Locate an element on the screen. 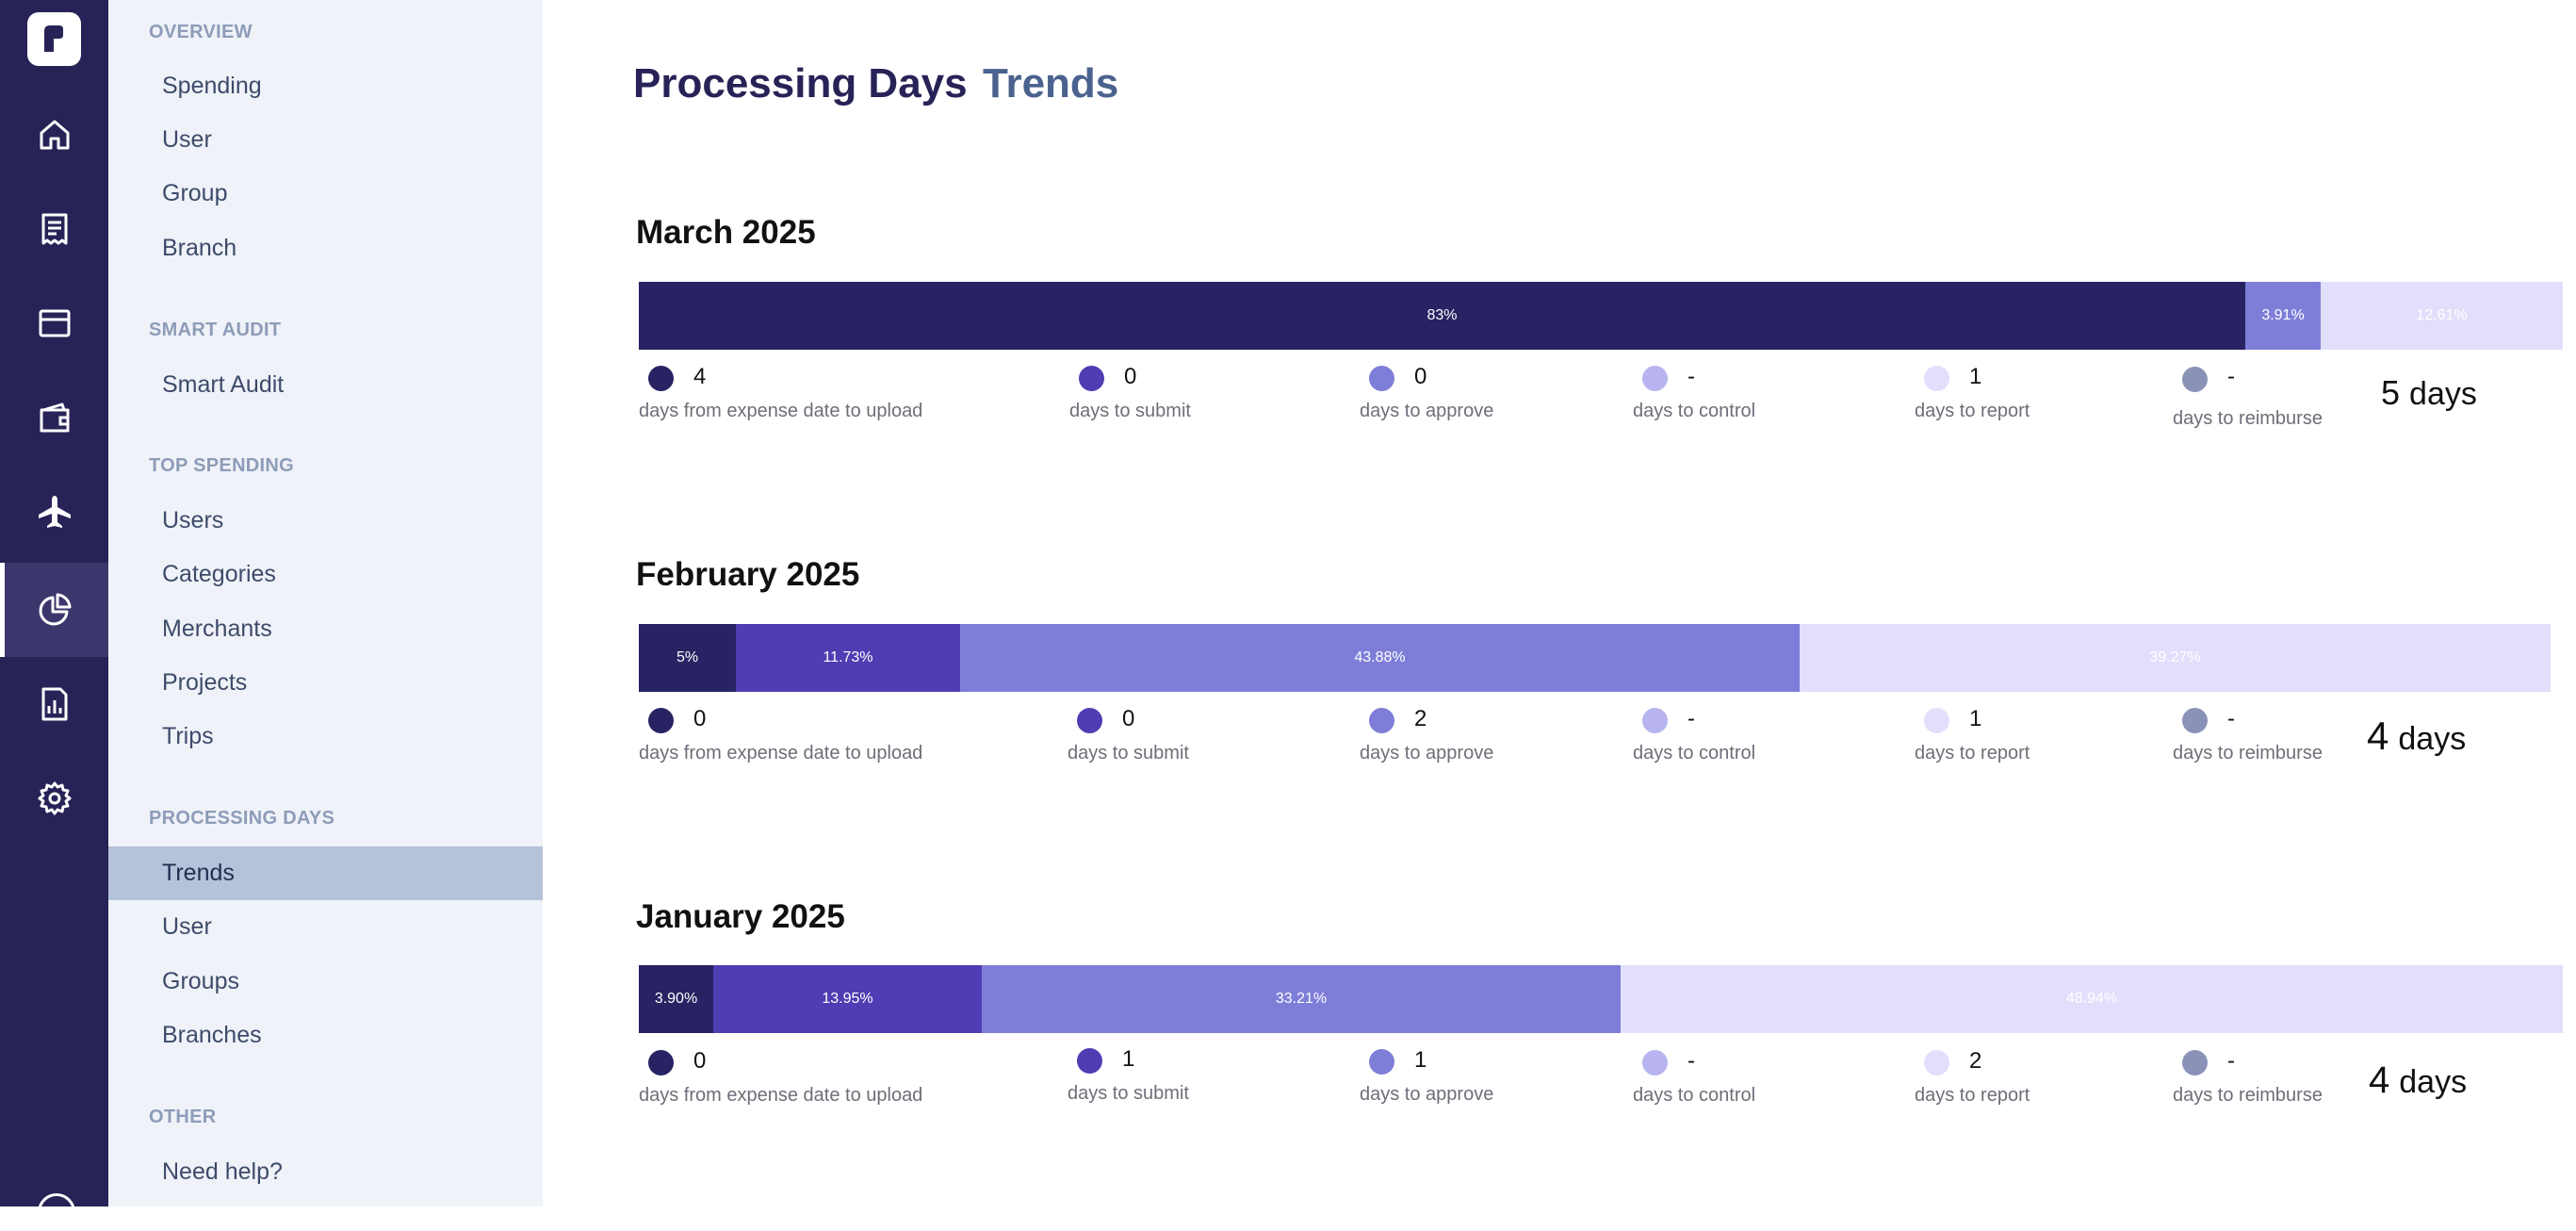 Image resolution: width=2576 pixels, height=1231 pixels. sidebar-item-branches: Branches is located at coordinates (212, 1035).